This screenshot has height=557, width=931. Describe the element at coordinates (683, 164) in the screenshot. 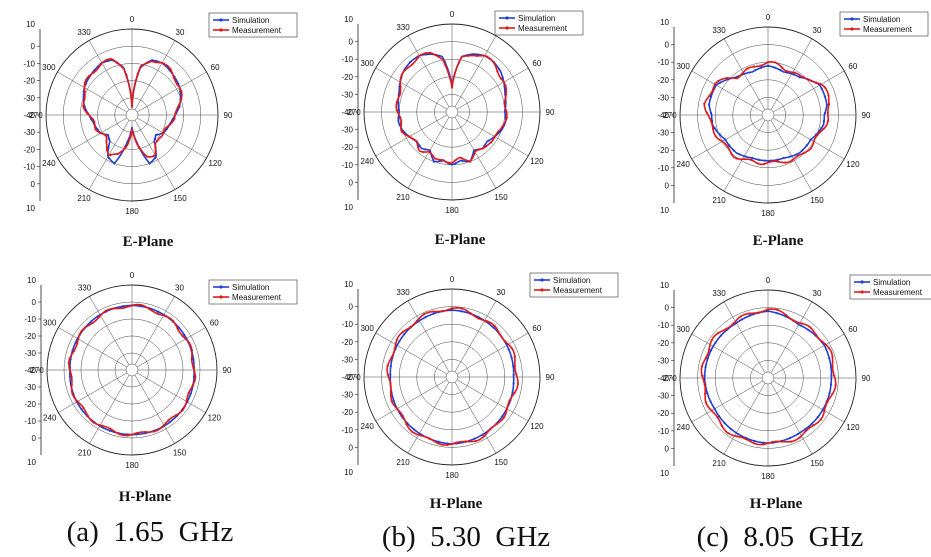

I see `angle-tick-label: 240` at that location.